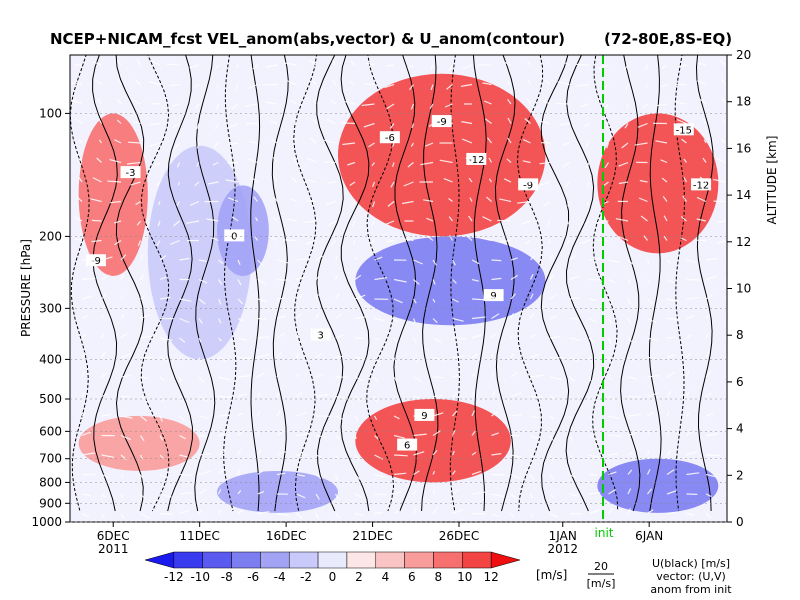 This screenshot has width=800, height=600. I want to click on colorbar-label: 4, so click(386, 577).